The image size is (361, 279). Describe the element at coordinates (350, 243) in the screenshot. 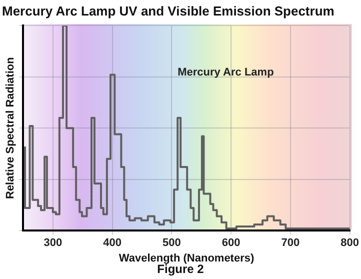

I see `x-tick-label: 800` at that location.